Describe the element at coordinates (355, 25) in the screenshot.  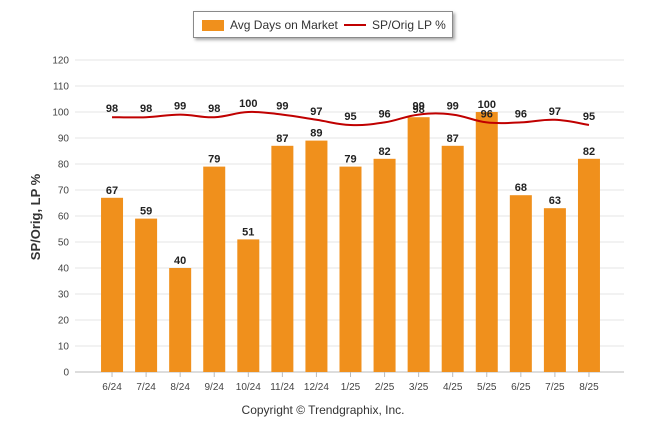
I see `legend-line-swatch` at that location.